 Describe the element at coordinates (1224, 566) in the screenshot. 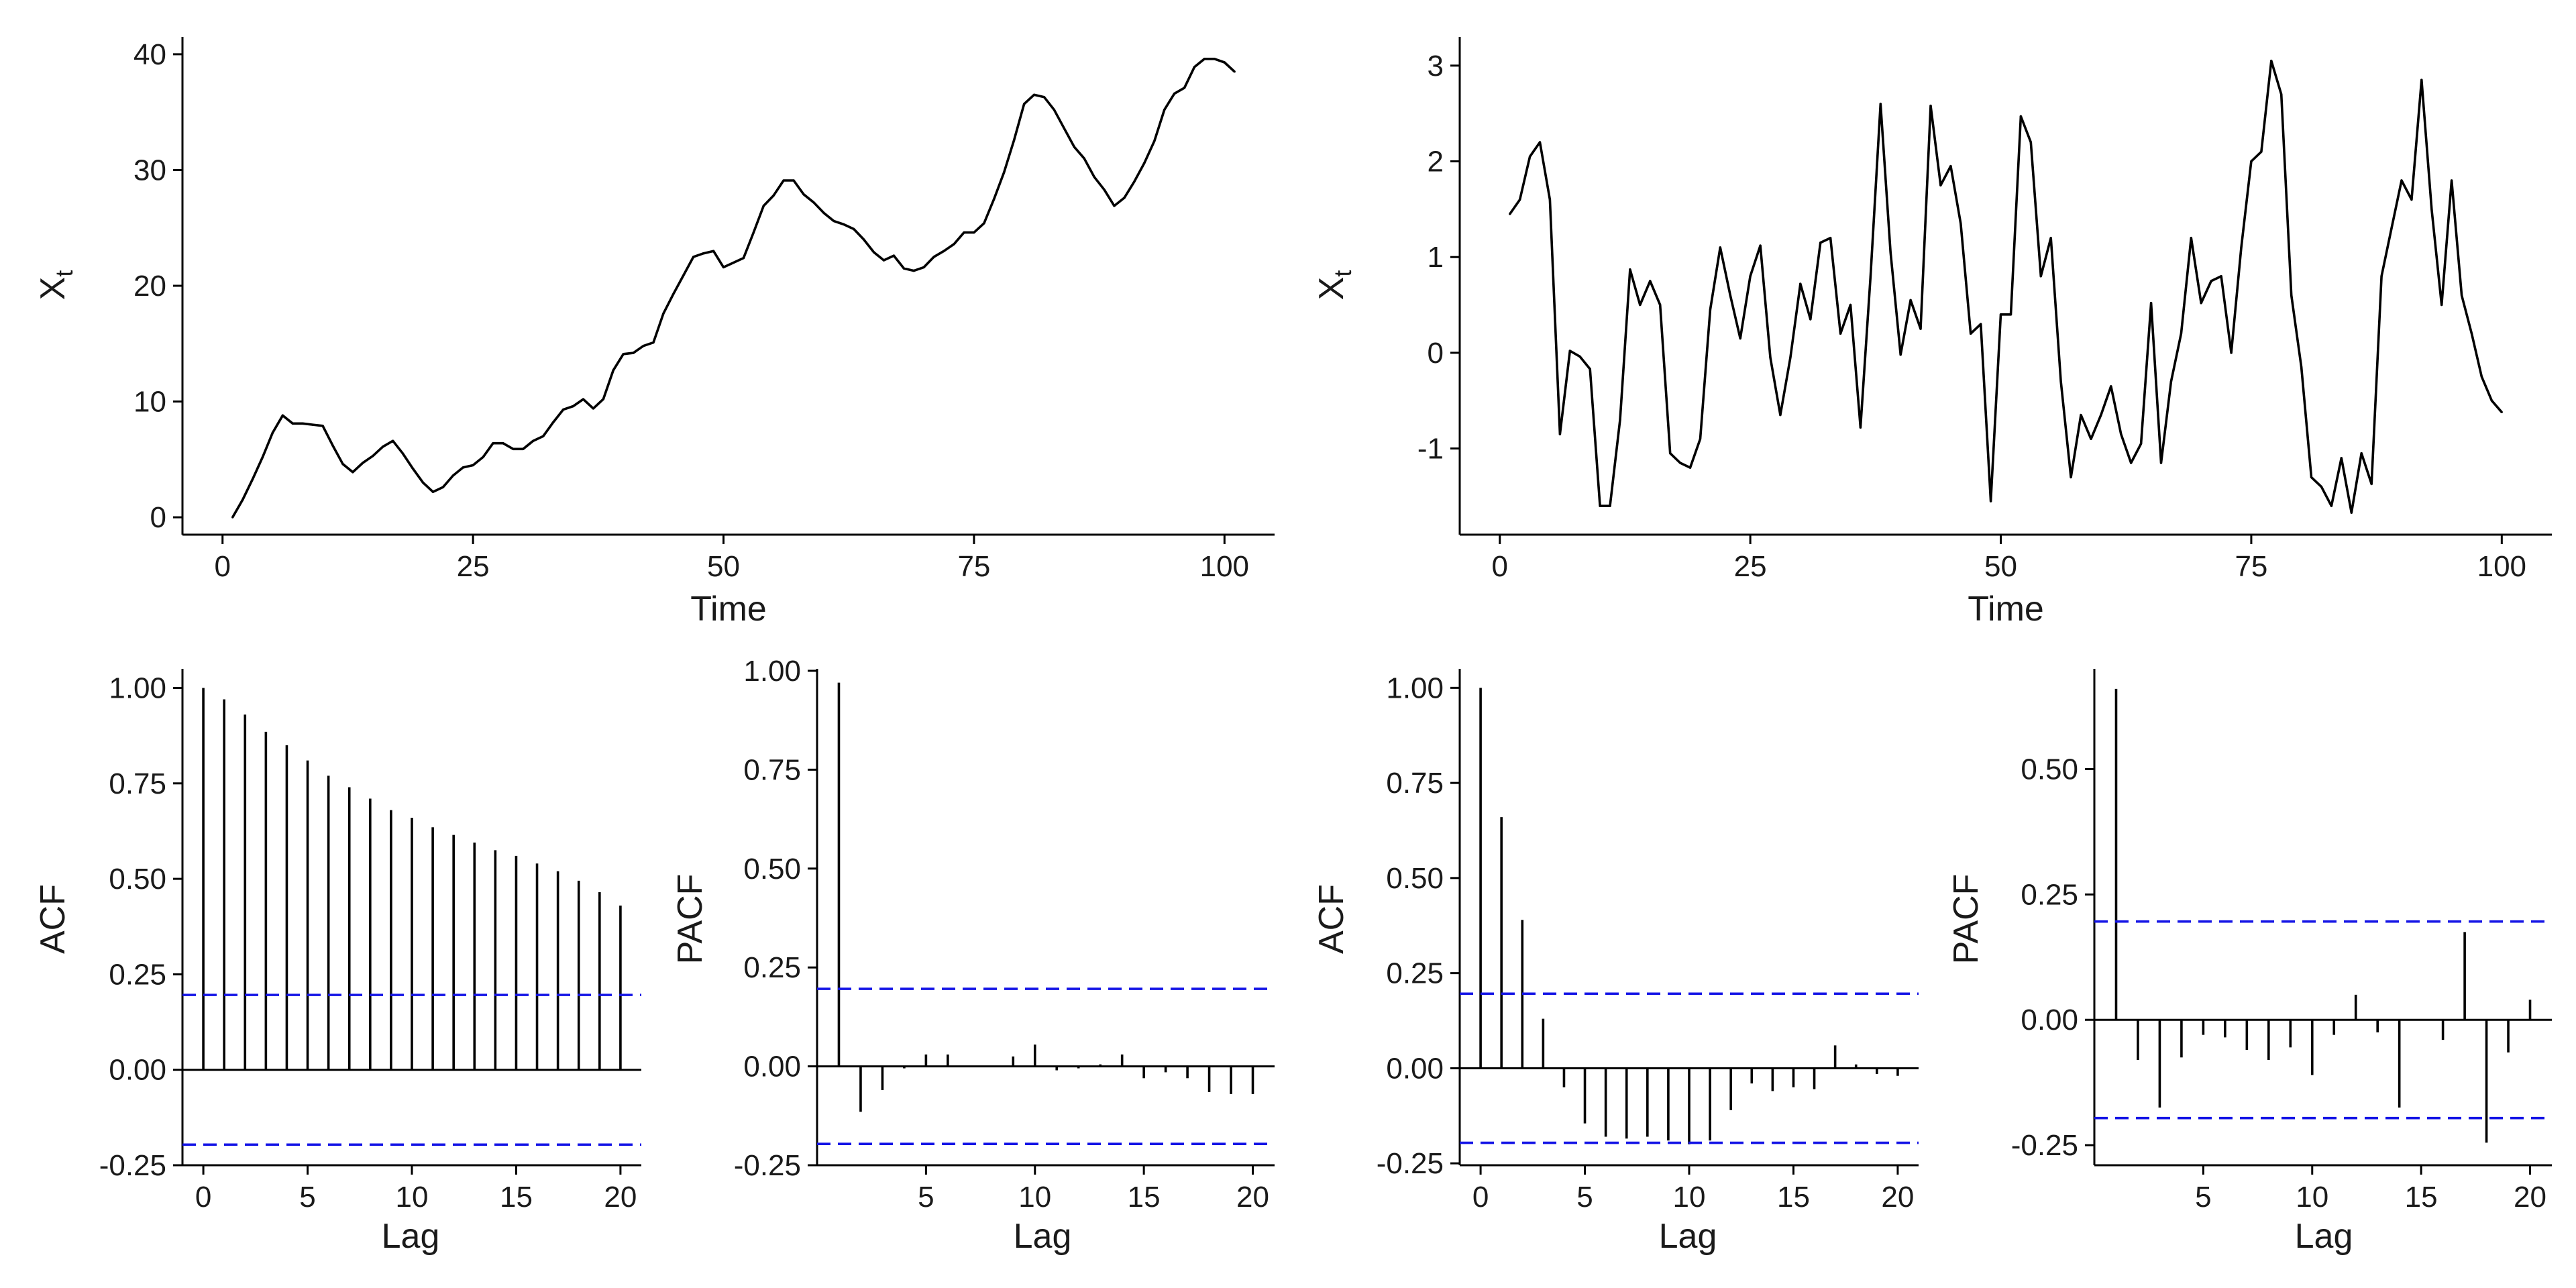

I see `ts1-x-tick-label: 100` at that location.